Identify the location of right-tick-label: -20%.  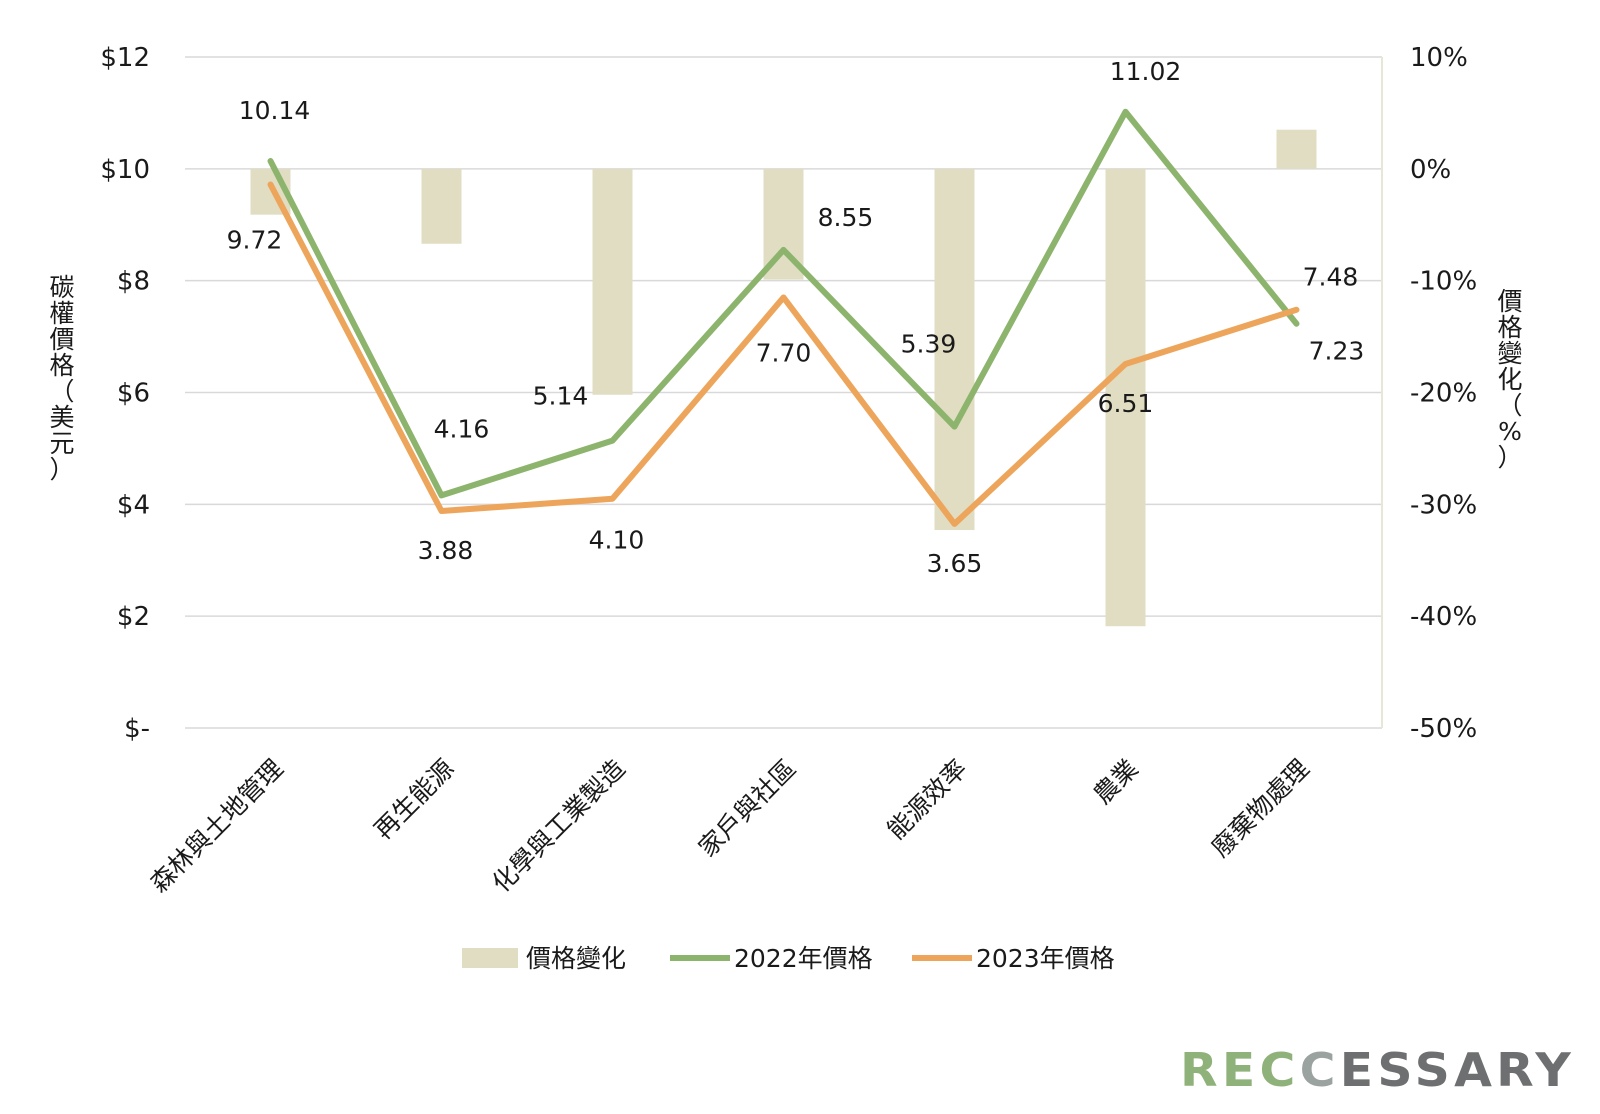
(1443, 394).